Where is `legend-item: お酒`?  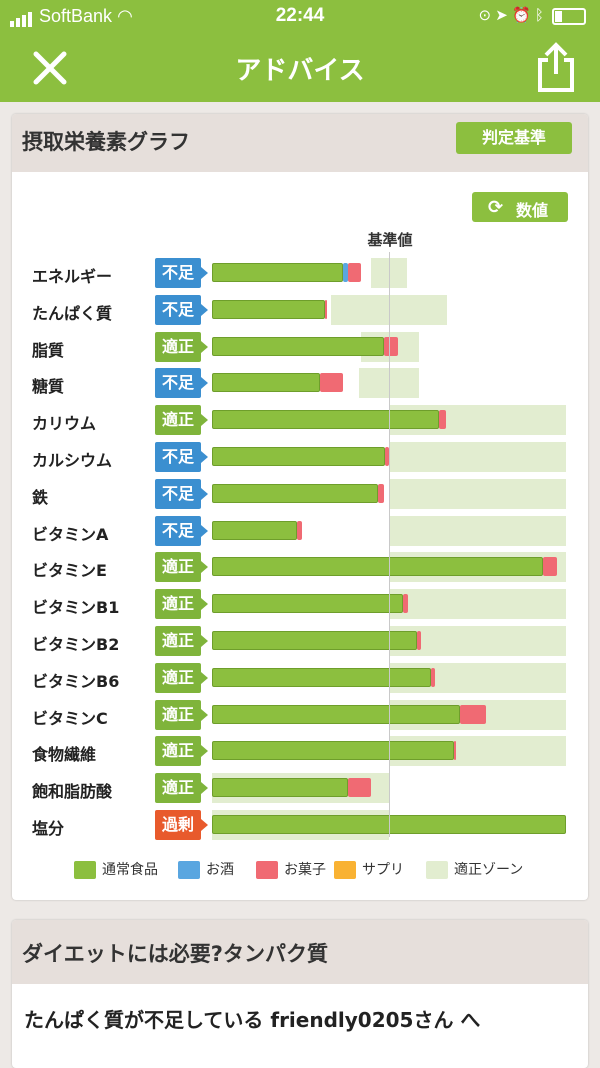 legend-item: お酒 is located at coordinates (206, 869).